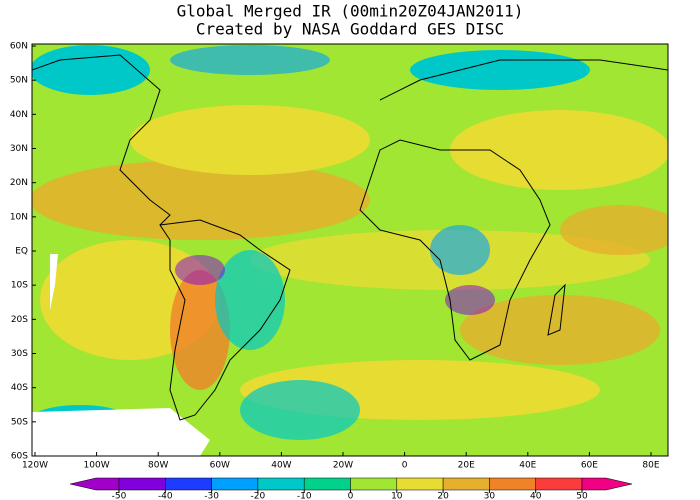  What do you see at coordinates (19, 115) in the screenshot?
I see `lat-label: 40N` at bounding box center [19, 115].